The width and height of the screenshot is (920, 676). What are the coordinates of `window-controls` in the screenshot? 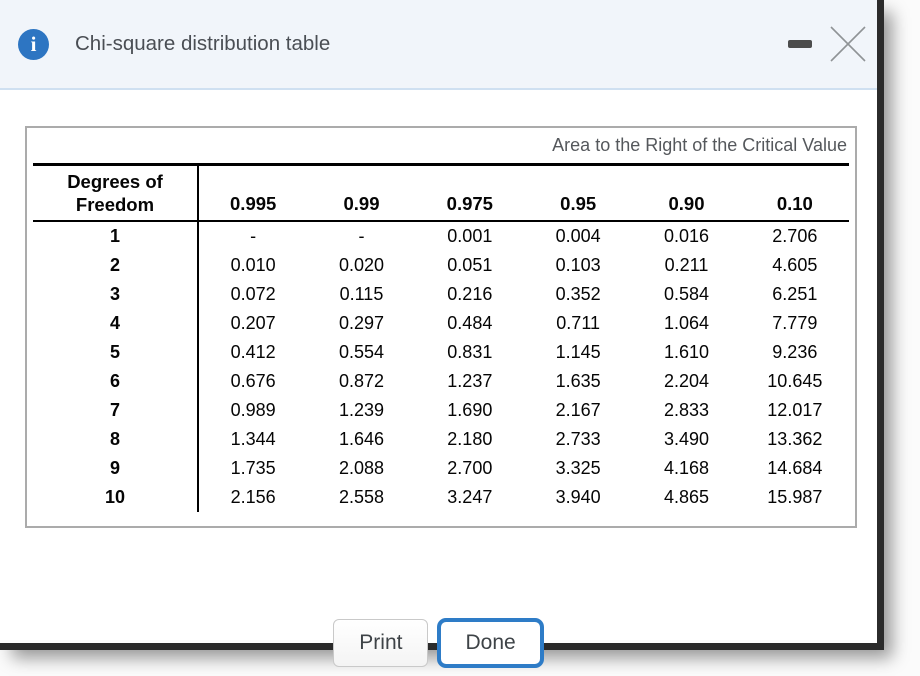 It's located at (828, 44).